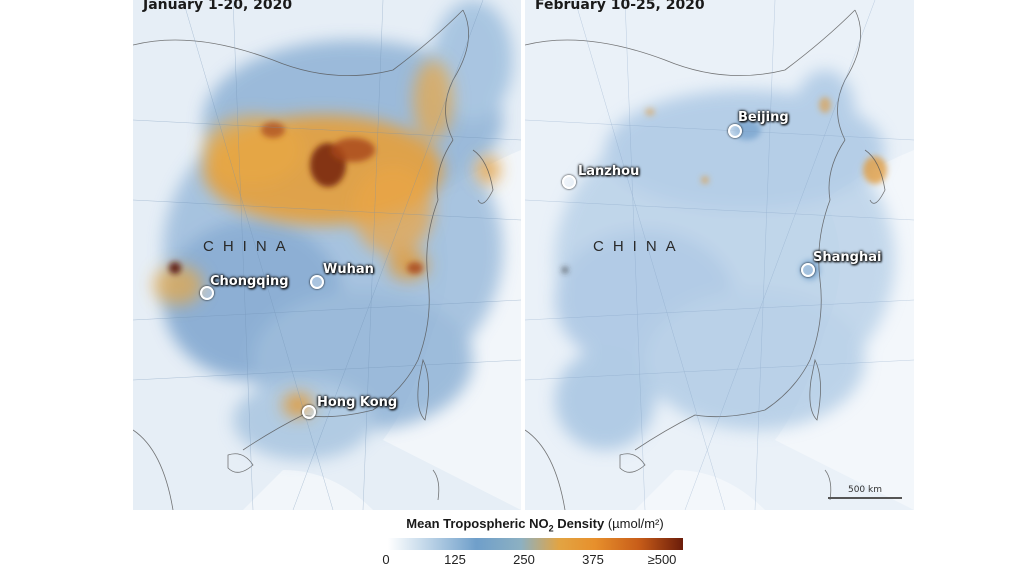 This screenshot has height=576, width=1024. Describe the element at coordinates (357, 402) in the screenshot. I see `city-label-hong-kong: Hong Kong` at that location.